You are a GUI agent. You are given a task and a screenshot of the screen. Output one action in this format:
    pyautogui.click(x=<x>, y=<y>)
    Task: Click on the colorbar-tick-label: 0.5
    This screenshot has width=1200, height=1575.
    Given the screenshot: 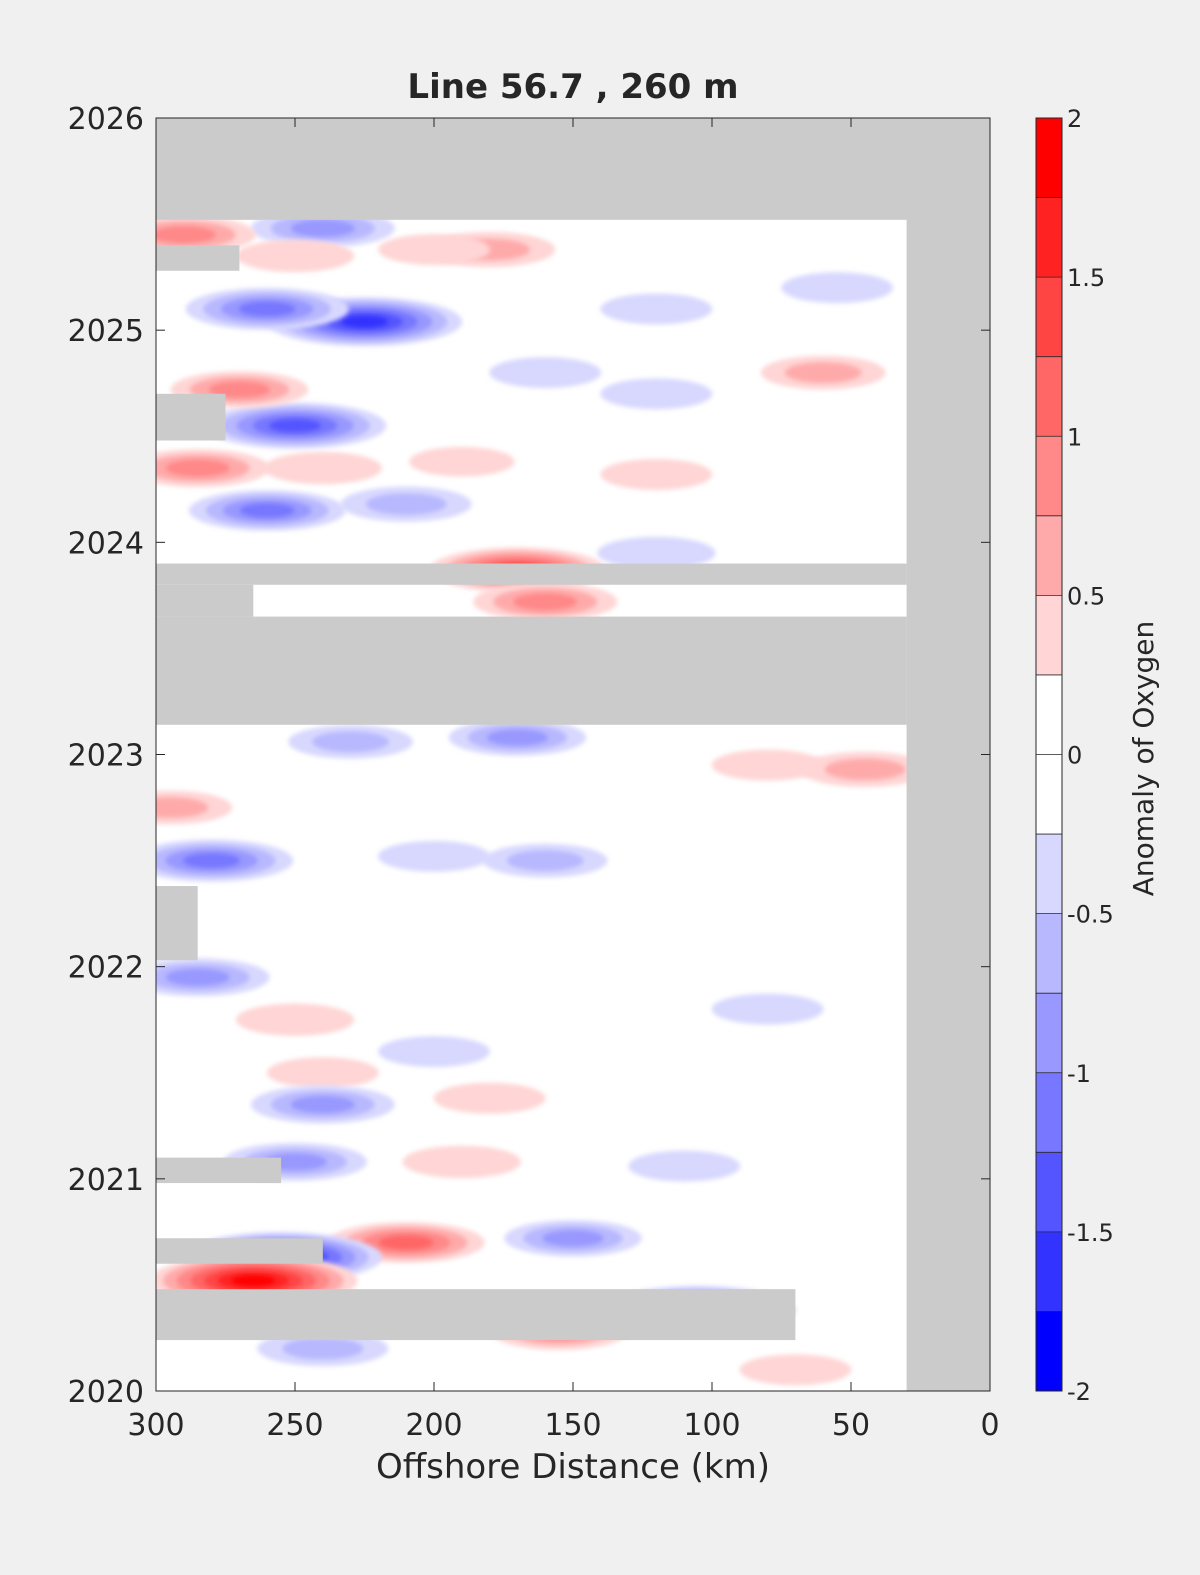 What is the action you would take?
    pyautogui.click(x=1086, y=596)
    